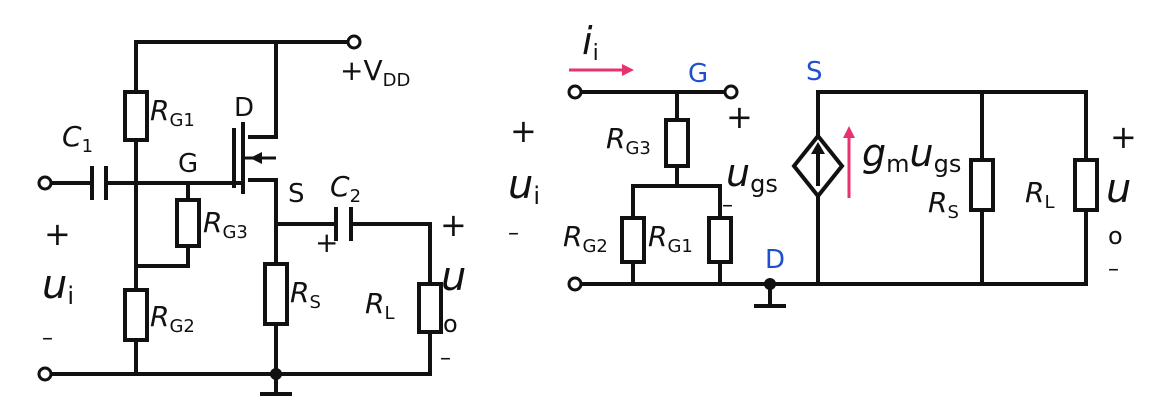 The width and height of the screenshot is (1150, 406). What do you see at coordinates (513, 233) in the screenshot?
I see `label-input-minus-right: –` at bounding box center [513, 233].